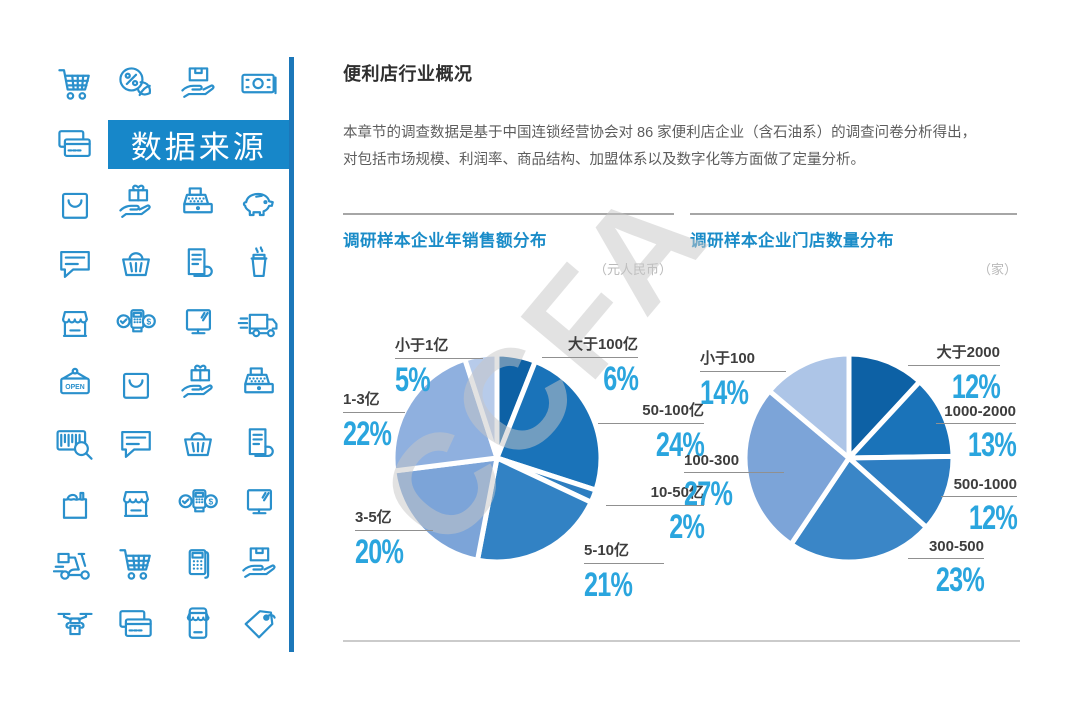 The height and width of the screenshot is (722, 1080). What do you see at coordinates (651, 411) in the screenshot?
I see `pie-label-category: 50-100亿` at bounding box center [651, 411].